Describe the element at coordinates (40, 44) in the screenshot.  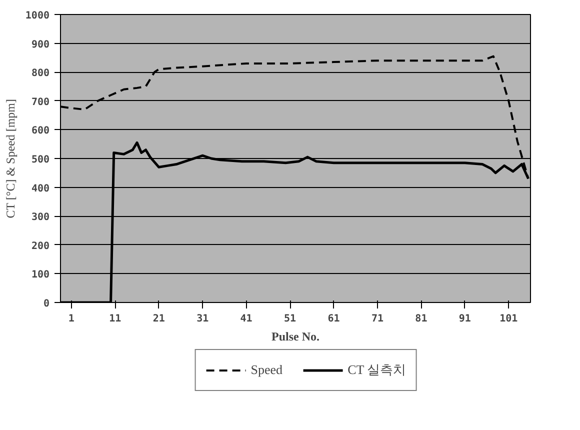
I see `y-tick-label: 900` at that location.